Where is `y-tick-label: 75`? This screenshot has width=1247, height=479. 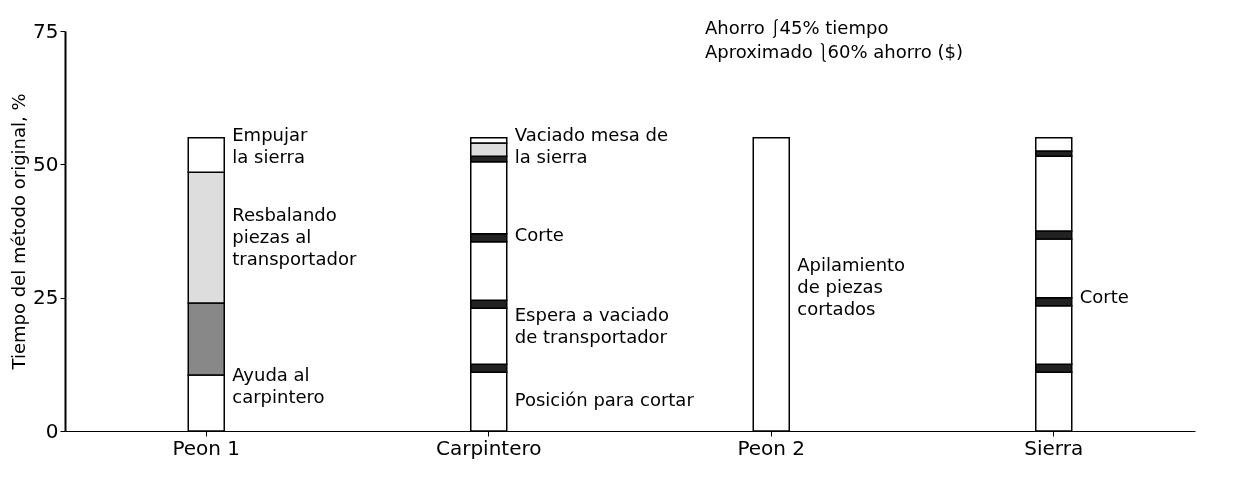 y-tick-label: 75 is located at coordinates (46, 30).